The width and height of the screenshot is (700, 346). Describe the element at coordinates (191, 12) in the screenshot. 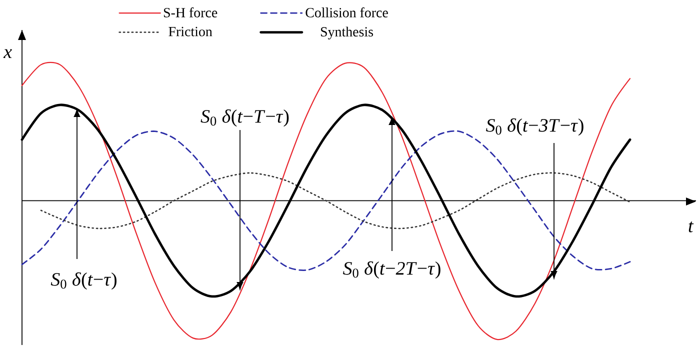

I see `legend-label: S-H force` at that location.